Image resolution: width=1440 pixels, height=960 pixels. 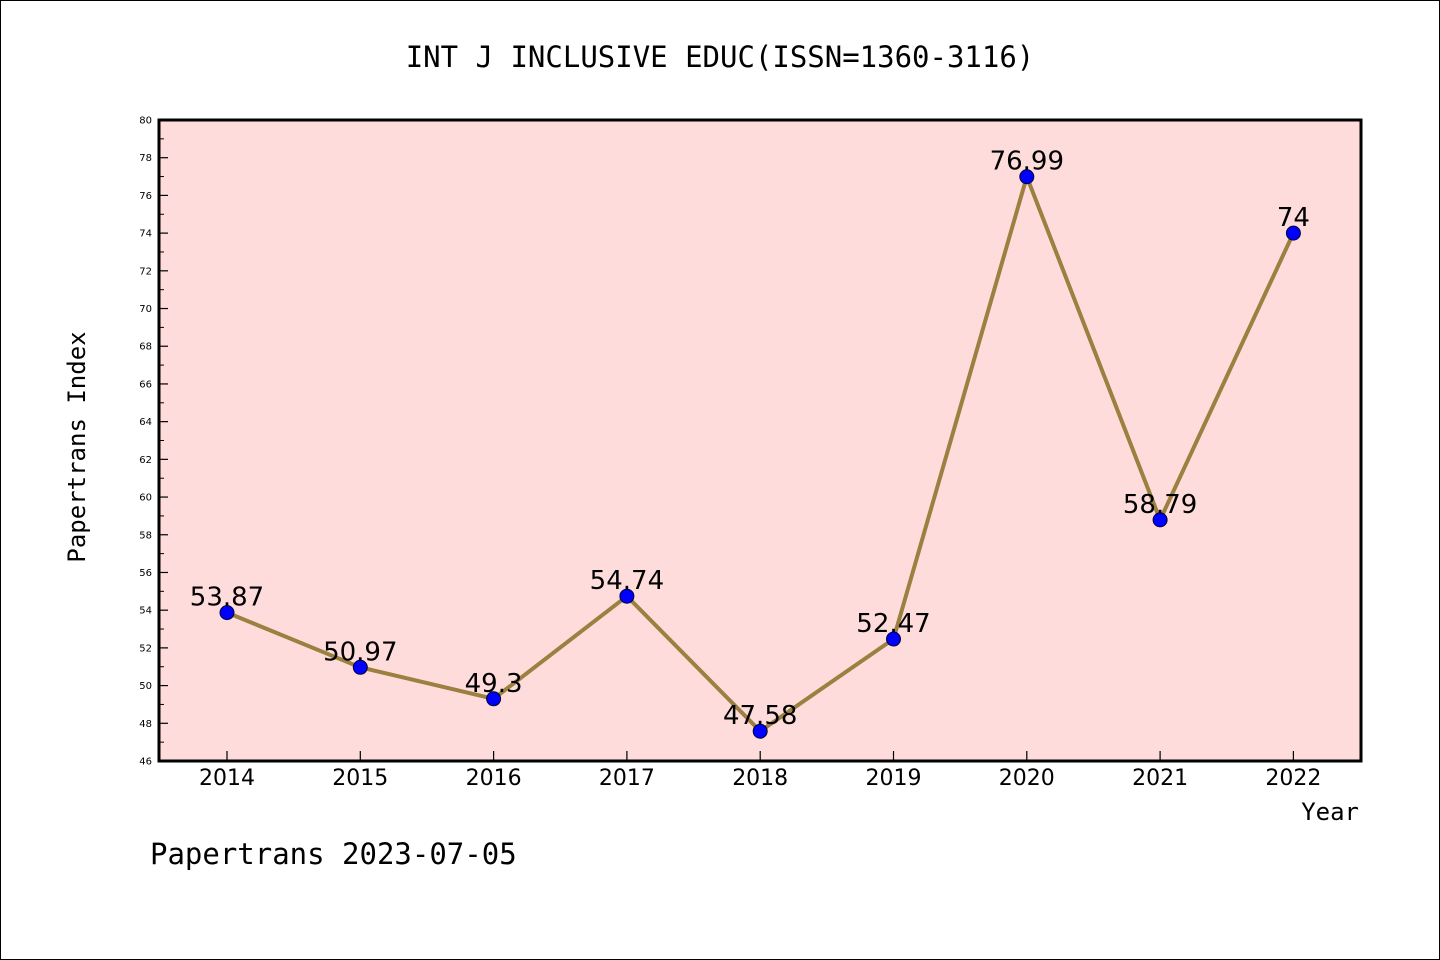 I want to click on data-label: 54.74, so click(x=627, y=581).